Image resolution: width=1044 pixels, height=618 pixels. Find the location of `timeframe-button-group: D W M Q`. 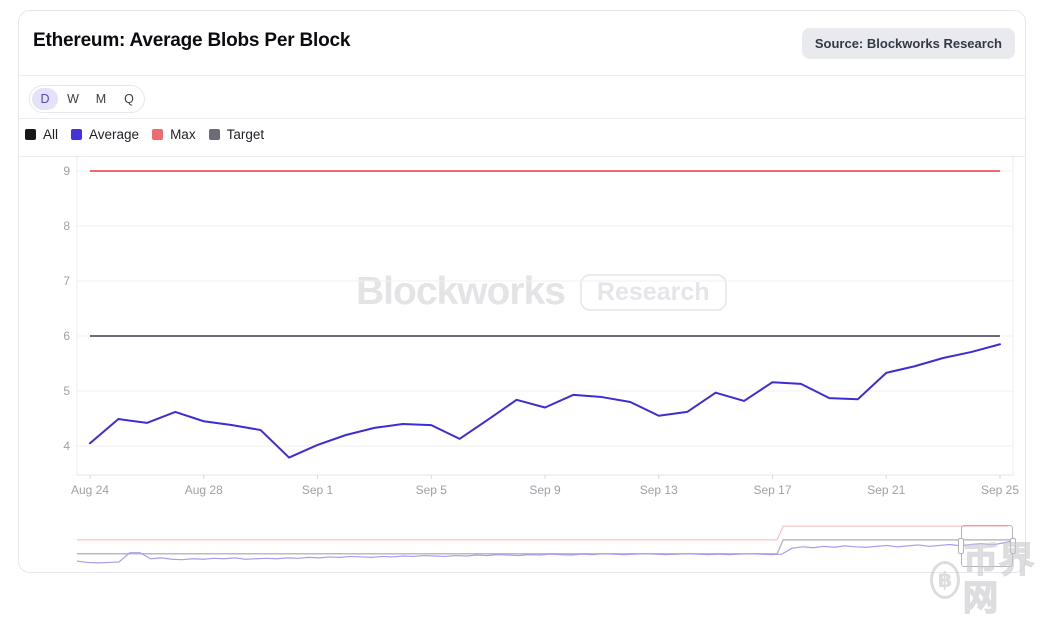

timeframe-button-group: D W M Q is located at coordinates (87, 99).